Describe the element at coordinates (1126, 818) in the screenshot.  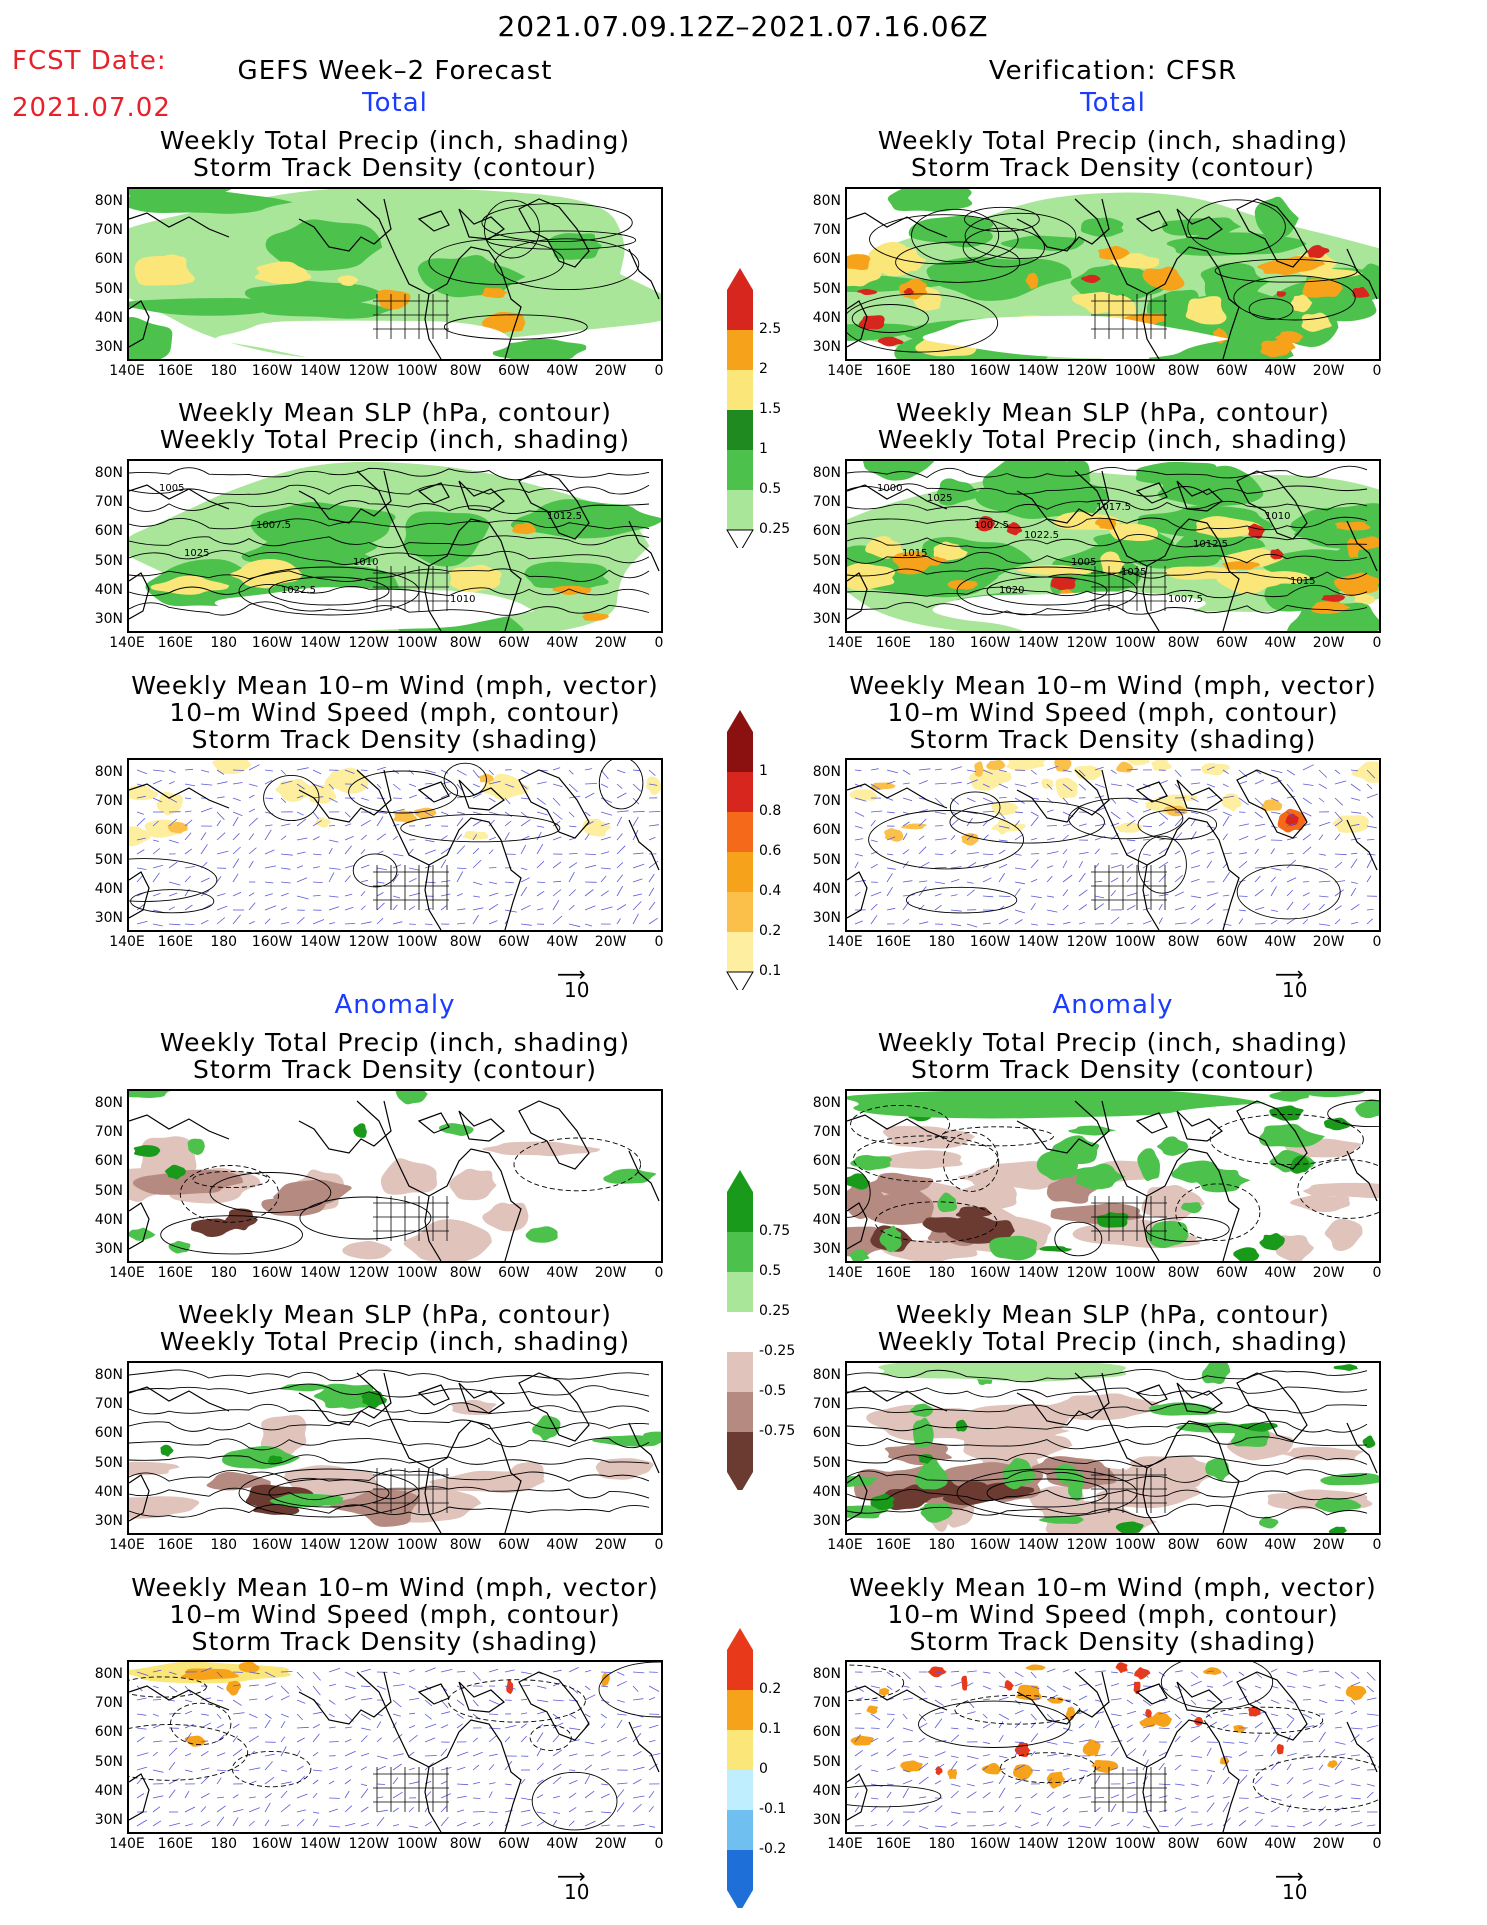
I see `contour-line` at that location.